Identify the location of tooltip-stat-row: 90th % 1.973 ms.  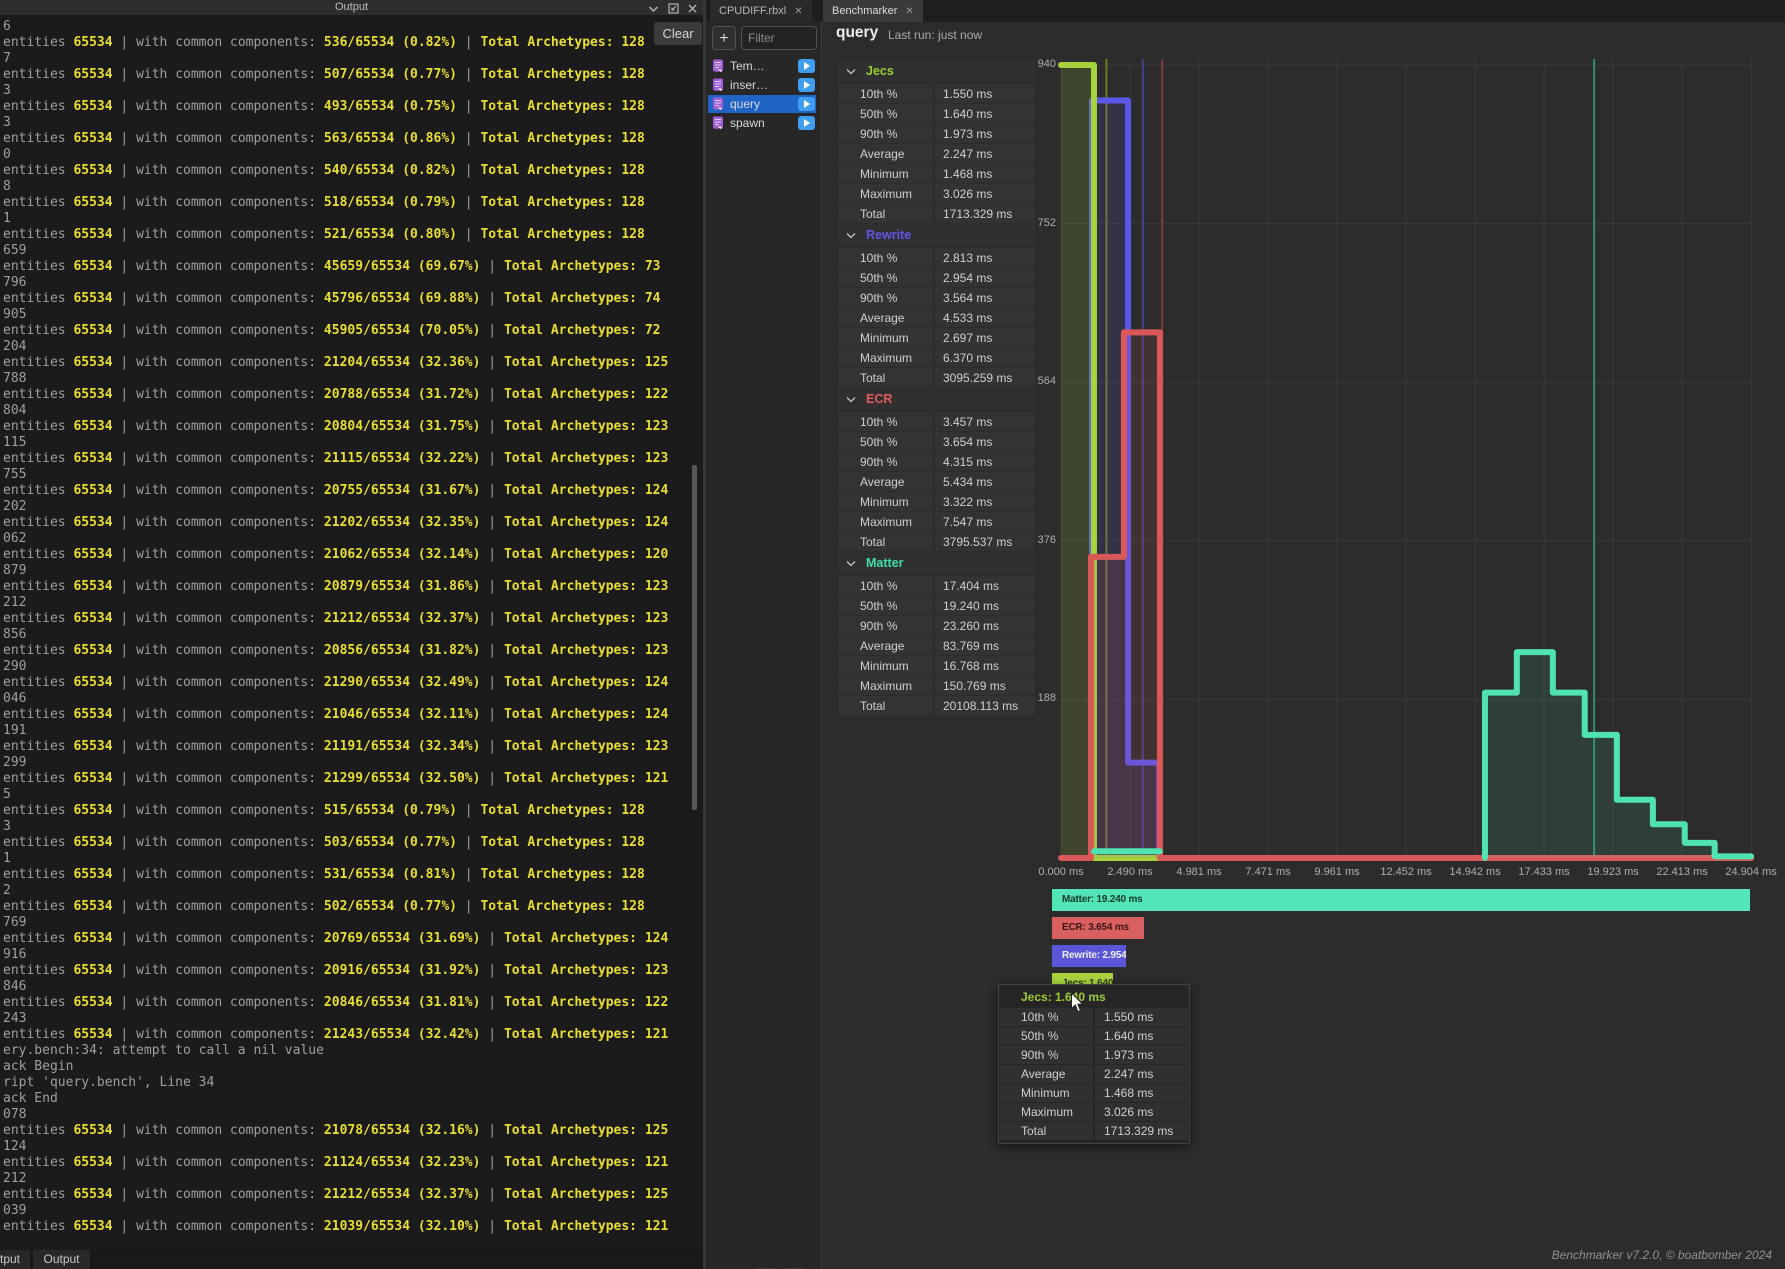
(1094, 1055).